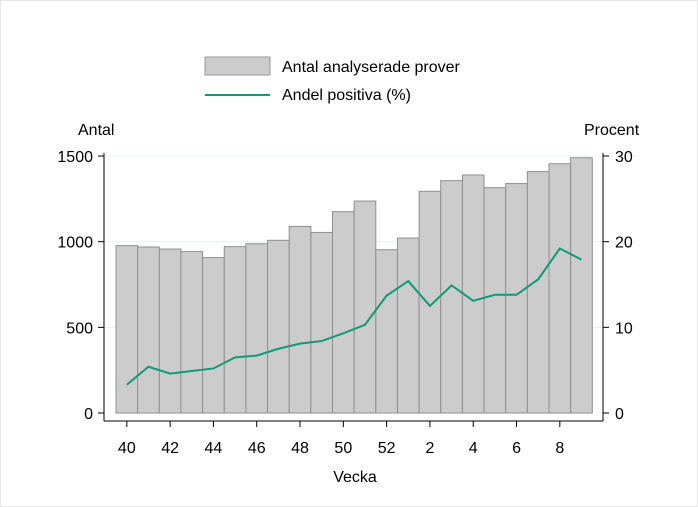 The height and width of the screenshot is (507, 698). I want to click on x-tick-label: 52, so click(387, 448).